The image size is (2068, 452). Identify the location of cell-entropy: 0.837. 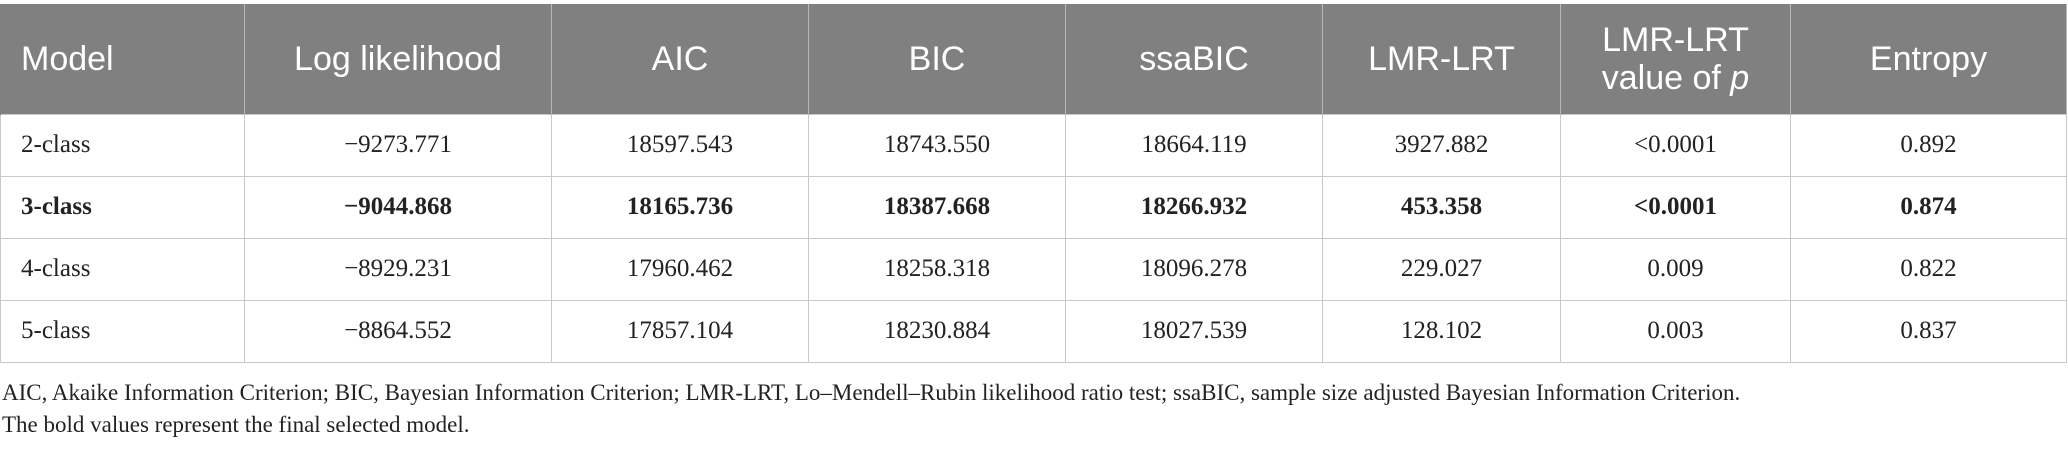
(1928, 331).